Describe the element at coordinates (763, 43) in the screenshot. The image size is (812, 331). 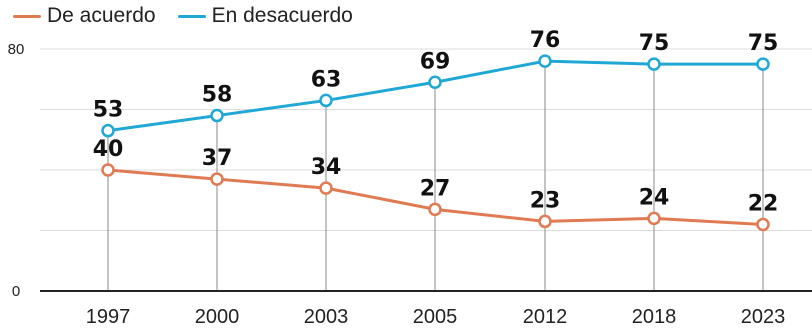
I see `data-label-1-2023: 75` at that location.